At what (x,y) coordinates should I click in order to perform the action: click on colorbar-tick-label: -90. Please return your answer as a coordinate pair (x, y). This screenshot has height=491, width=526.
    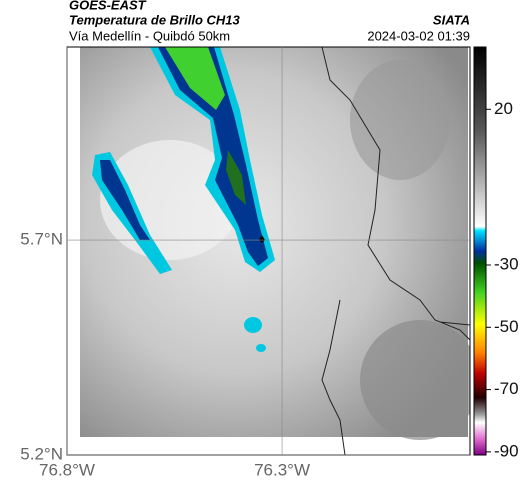
    Looking at the image, I should click on (506, 450).